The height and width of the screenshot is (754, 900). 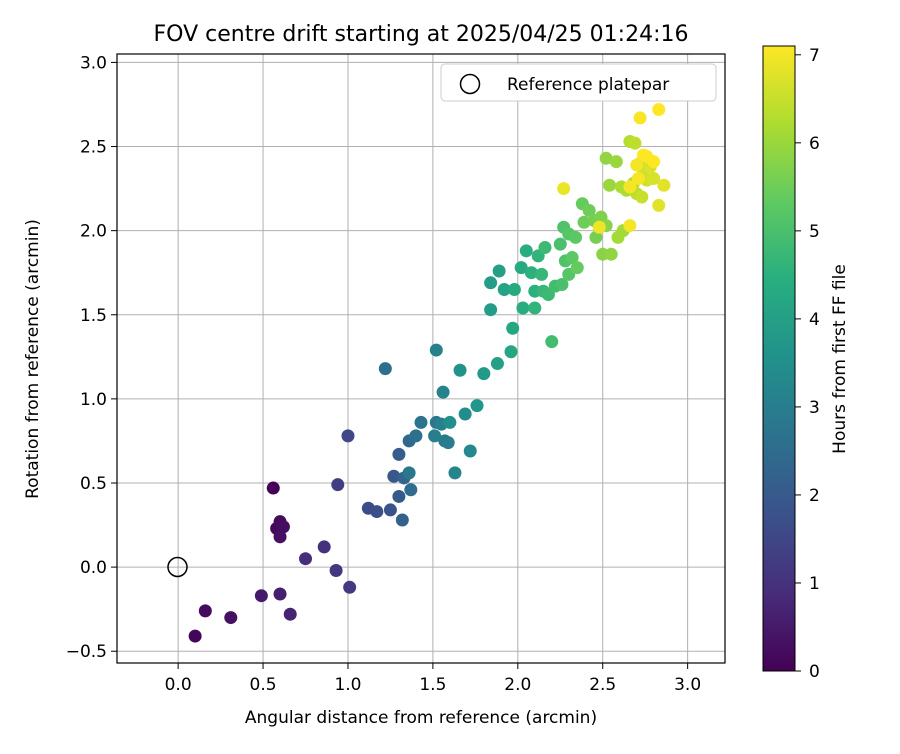 What do you see at coordinates (93, 484) in the screenshot?
I see `y-tick-label: 0.5` at bounding box center [93, 484].